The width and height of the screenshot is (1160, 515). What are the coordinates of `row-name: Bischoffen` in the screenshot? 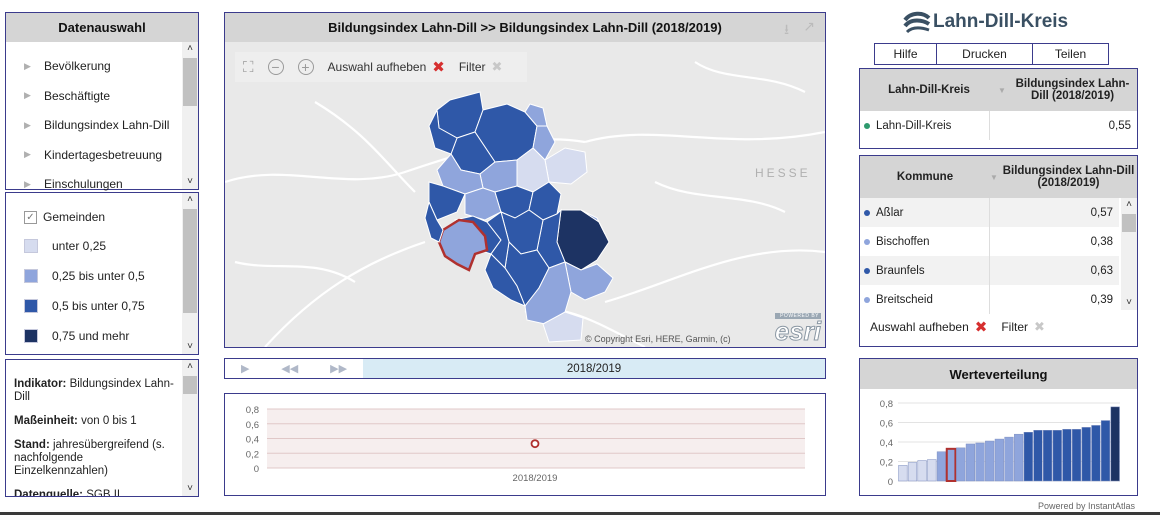 It's located at (903, 241).